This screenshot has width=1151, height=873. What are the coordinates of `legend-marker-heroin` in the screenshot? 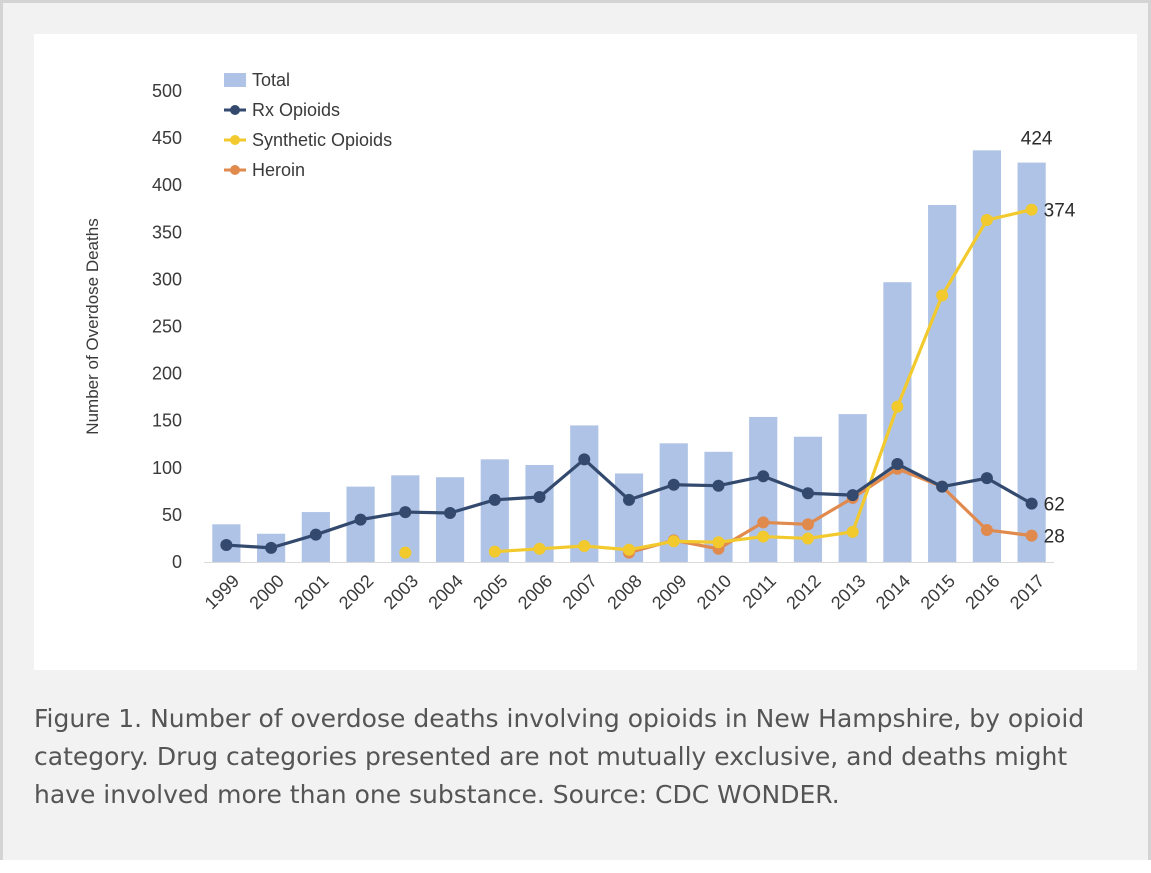 It's located at (235, 170).